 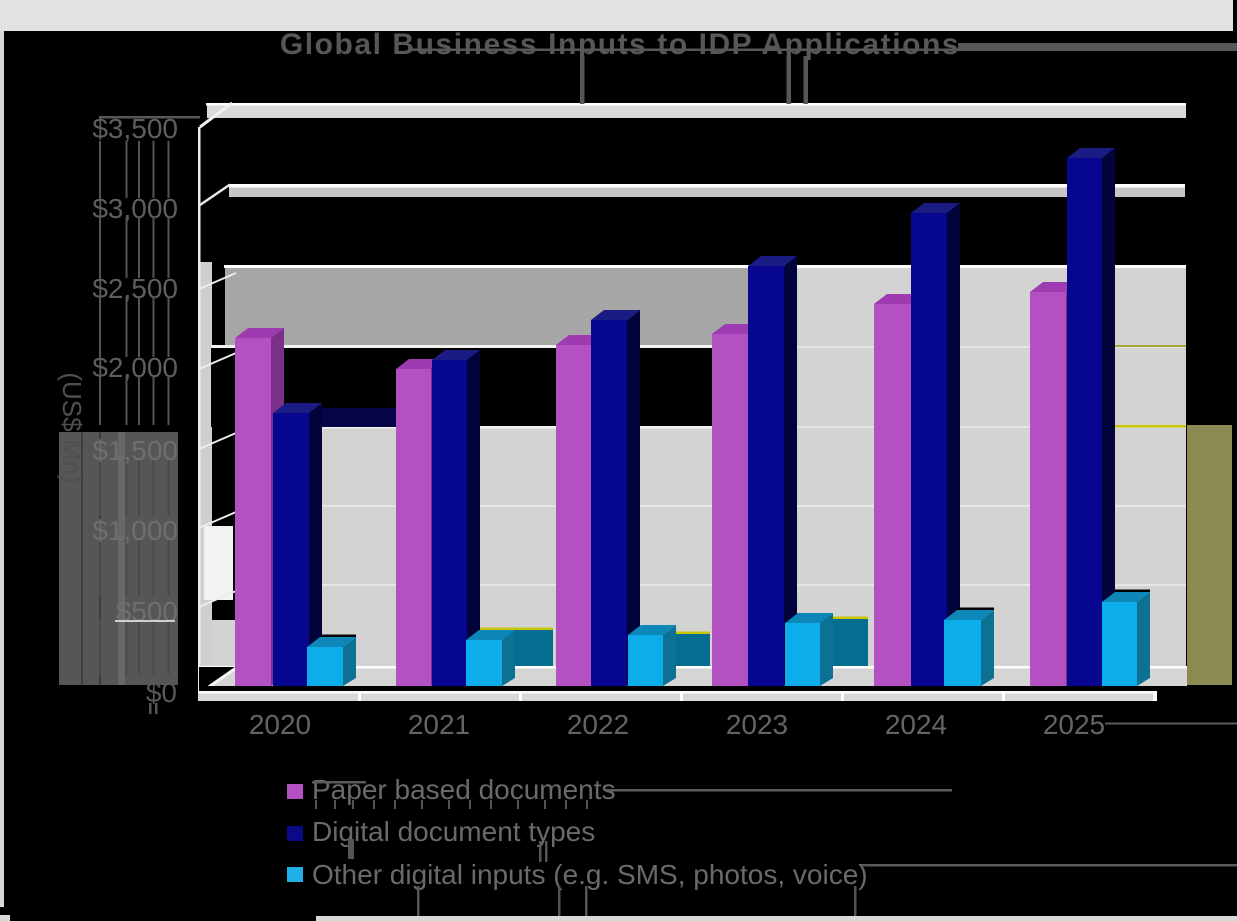 What do you see at coordinates (916, 724) in the screenshot?
I see `svg-text: 2024` at bounding box center [916, 724].